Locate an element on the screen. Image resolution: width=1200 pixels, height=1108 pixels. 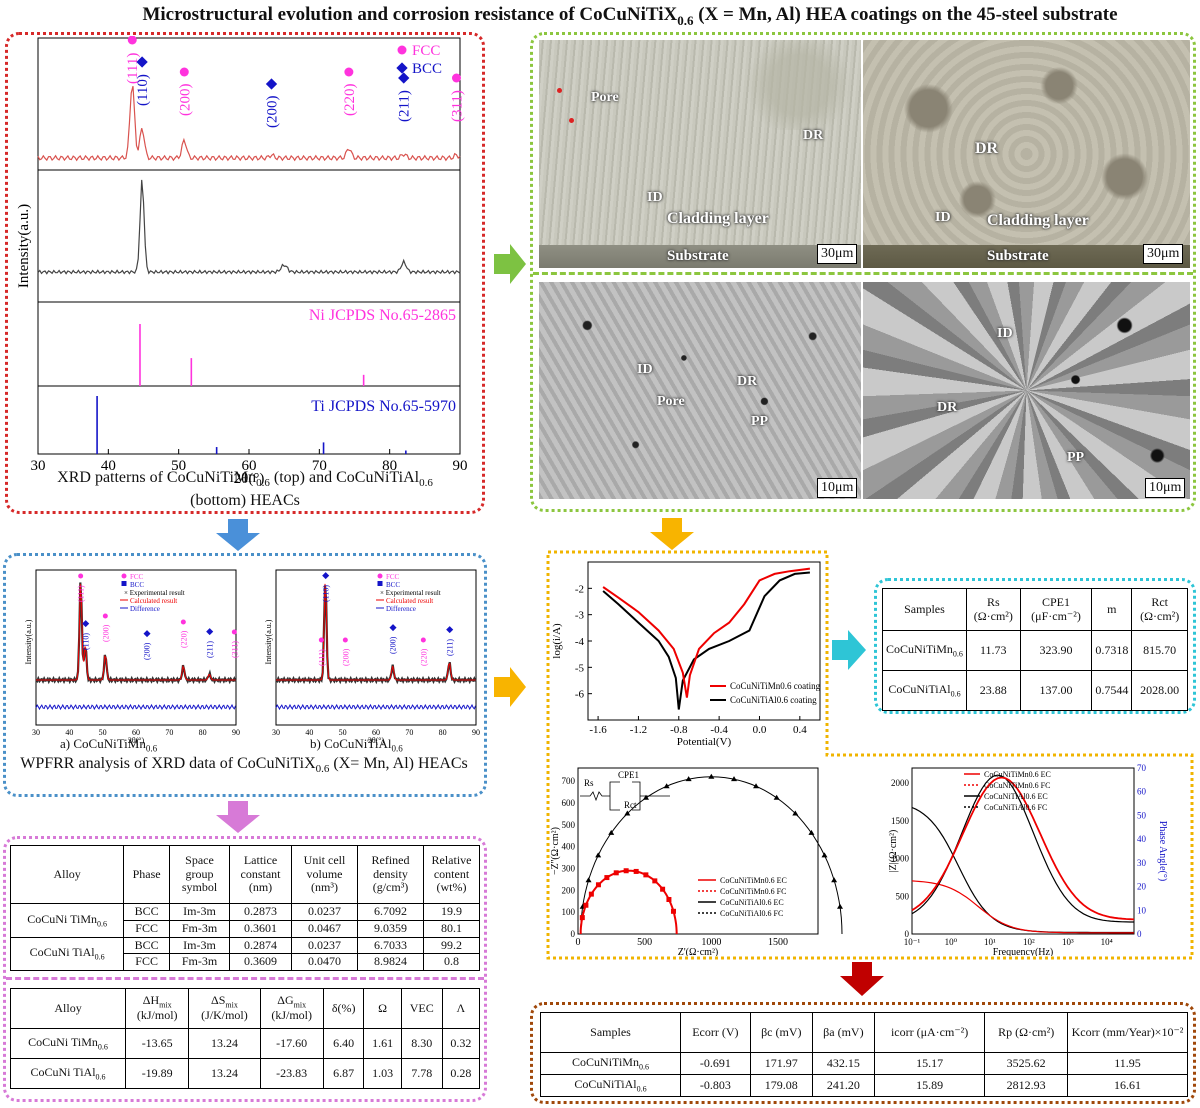
wpfrr-calculated is located at coordinates (136, 632).